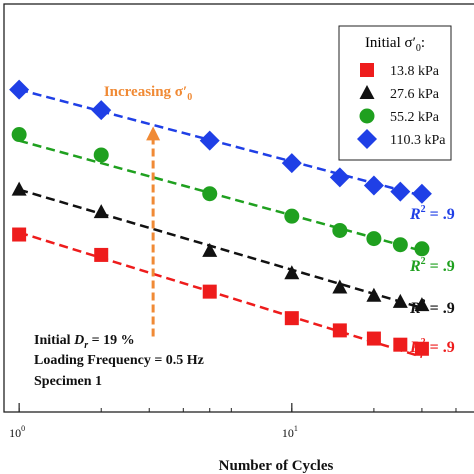  What do you see at coordinates (153, 231) in the screenshot?
I see `increasing-arrow` at bounding box center [153, 231].